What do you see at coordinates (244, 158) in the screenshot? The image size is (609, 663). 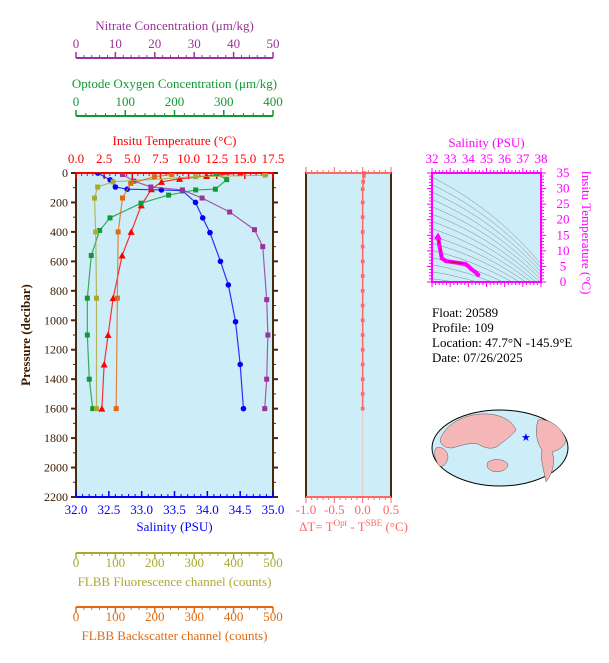 I see `temperature-tick-label: 15.0` at bounding box center [244, 158].